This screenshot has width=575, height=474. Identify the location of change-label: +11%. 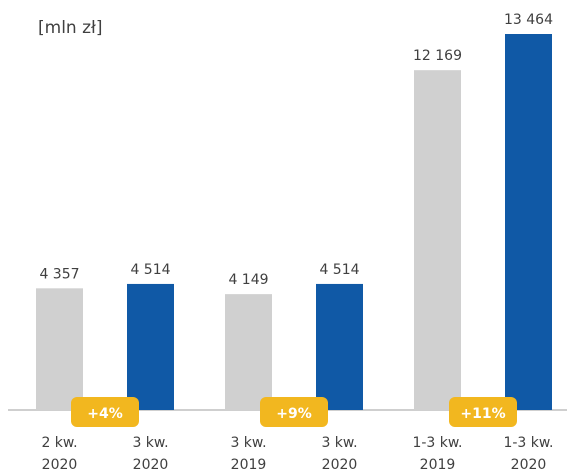
(482, 414).